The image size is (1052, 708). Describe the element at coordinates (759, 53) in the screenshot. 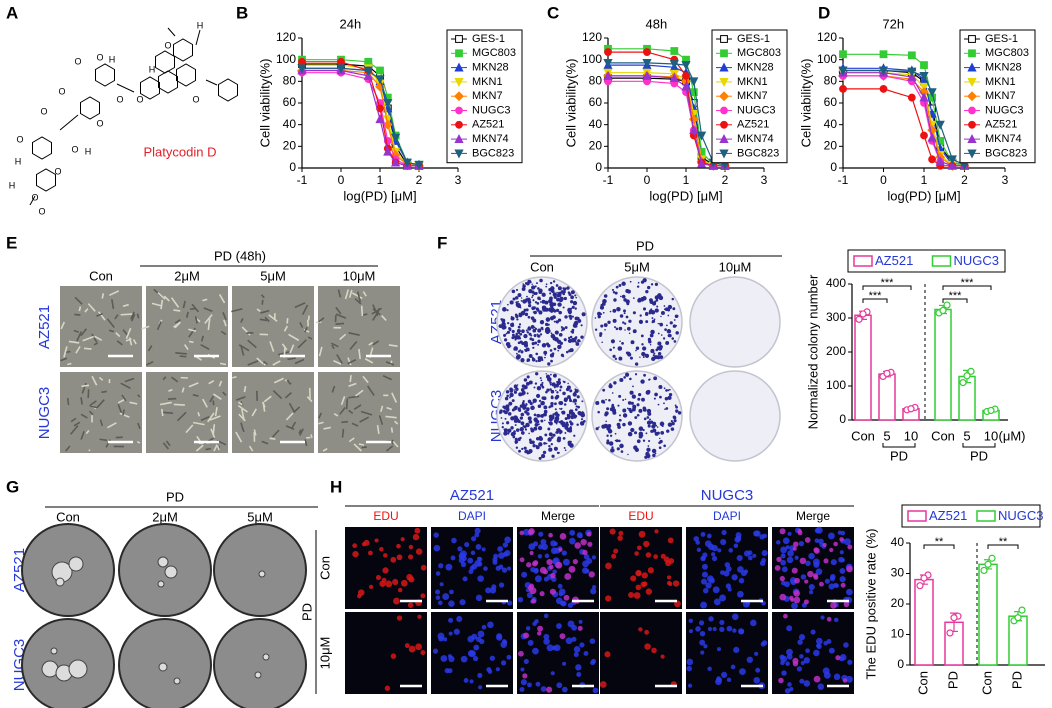

I see `legend-label: MGC803` at that location.